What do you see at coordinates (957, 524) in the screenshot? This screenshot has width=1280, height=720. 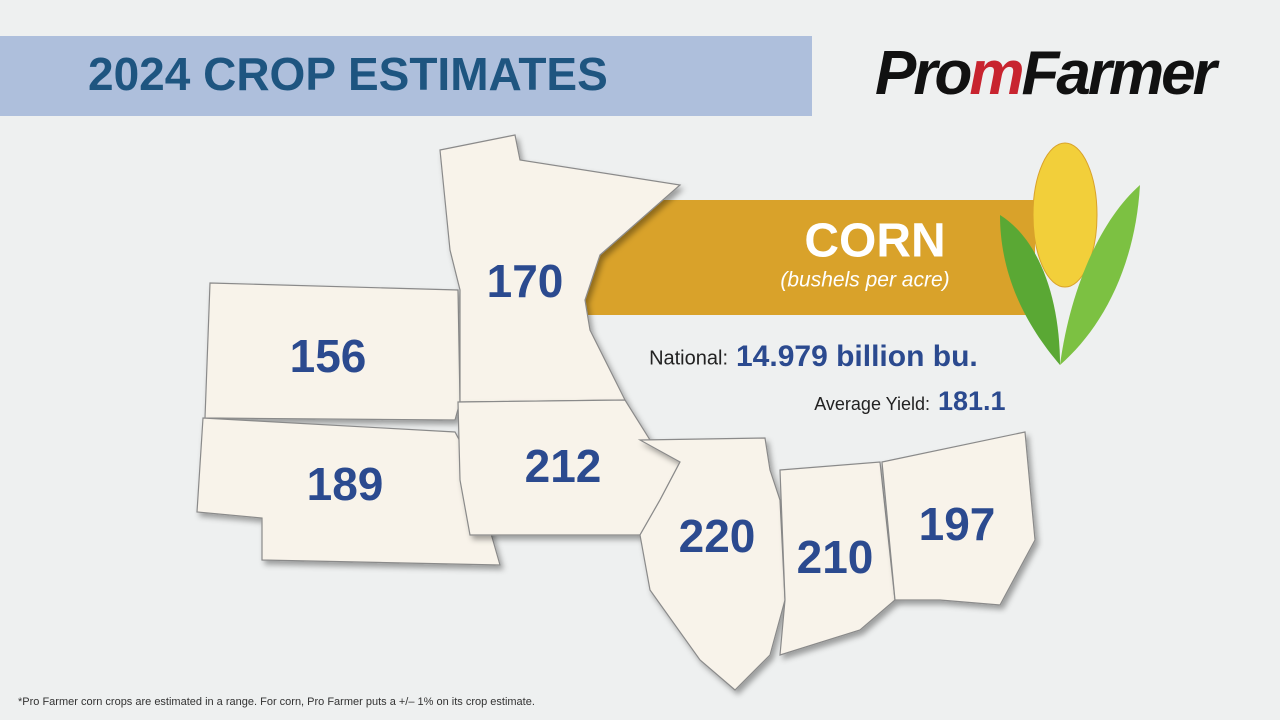 I see `state-yield: 197` at bounding box center [957, 524].